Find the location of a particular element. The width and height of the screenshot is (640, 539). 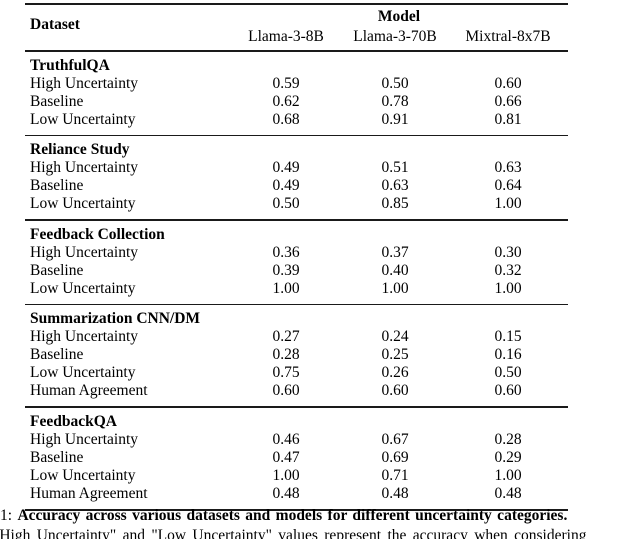

section-title: FeedbackQA is located at coordinates (73, 421).